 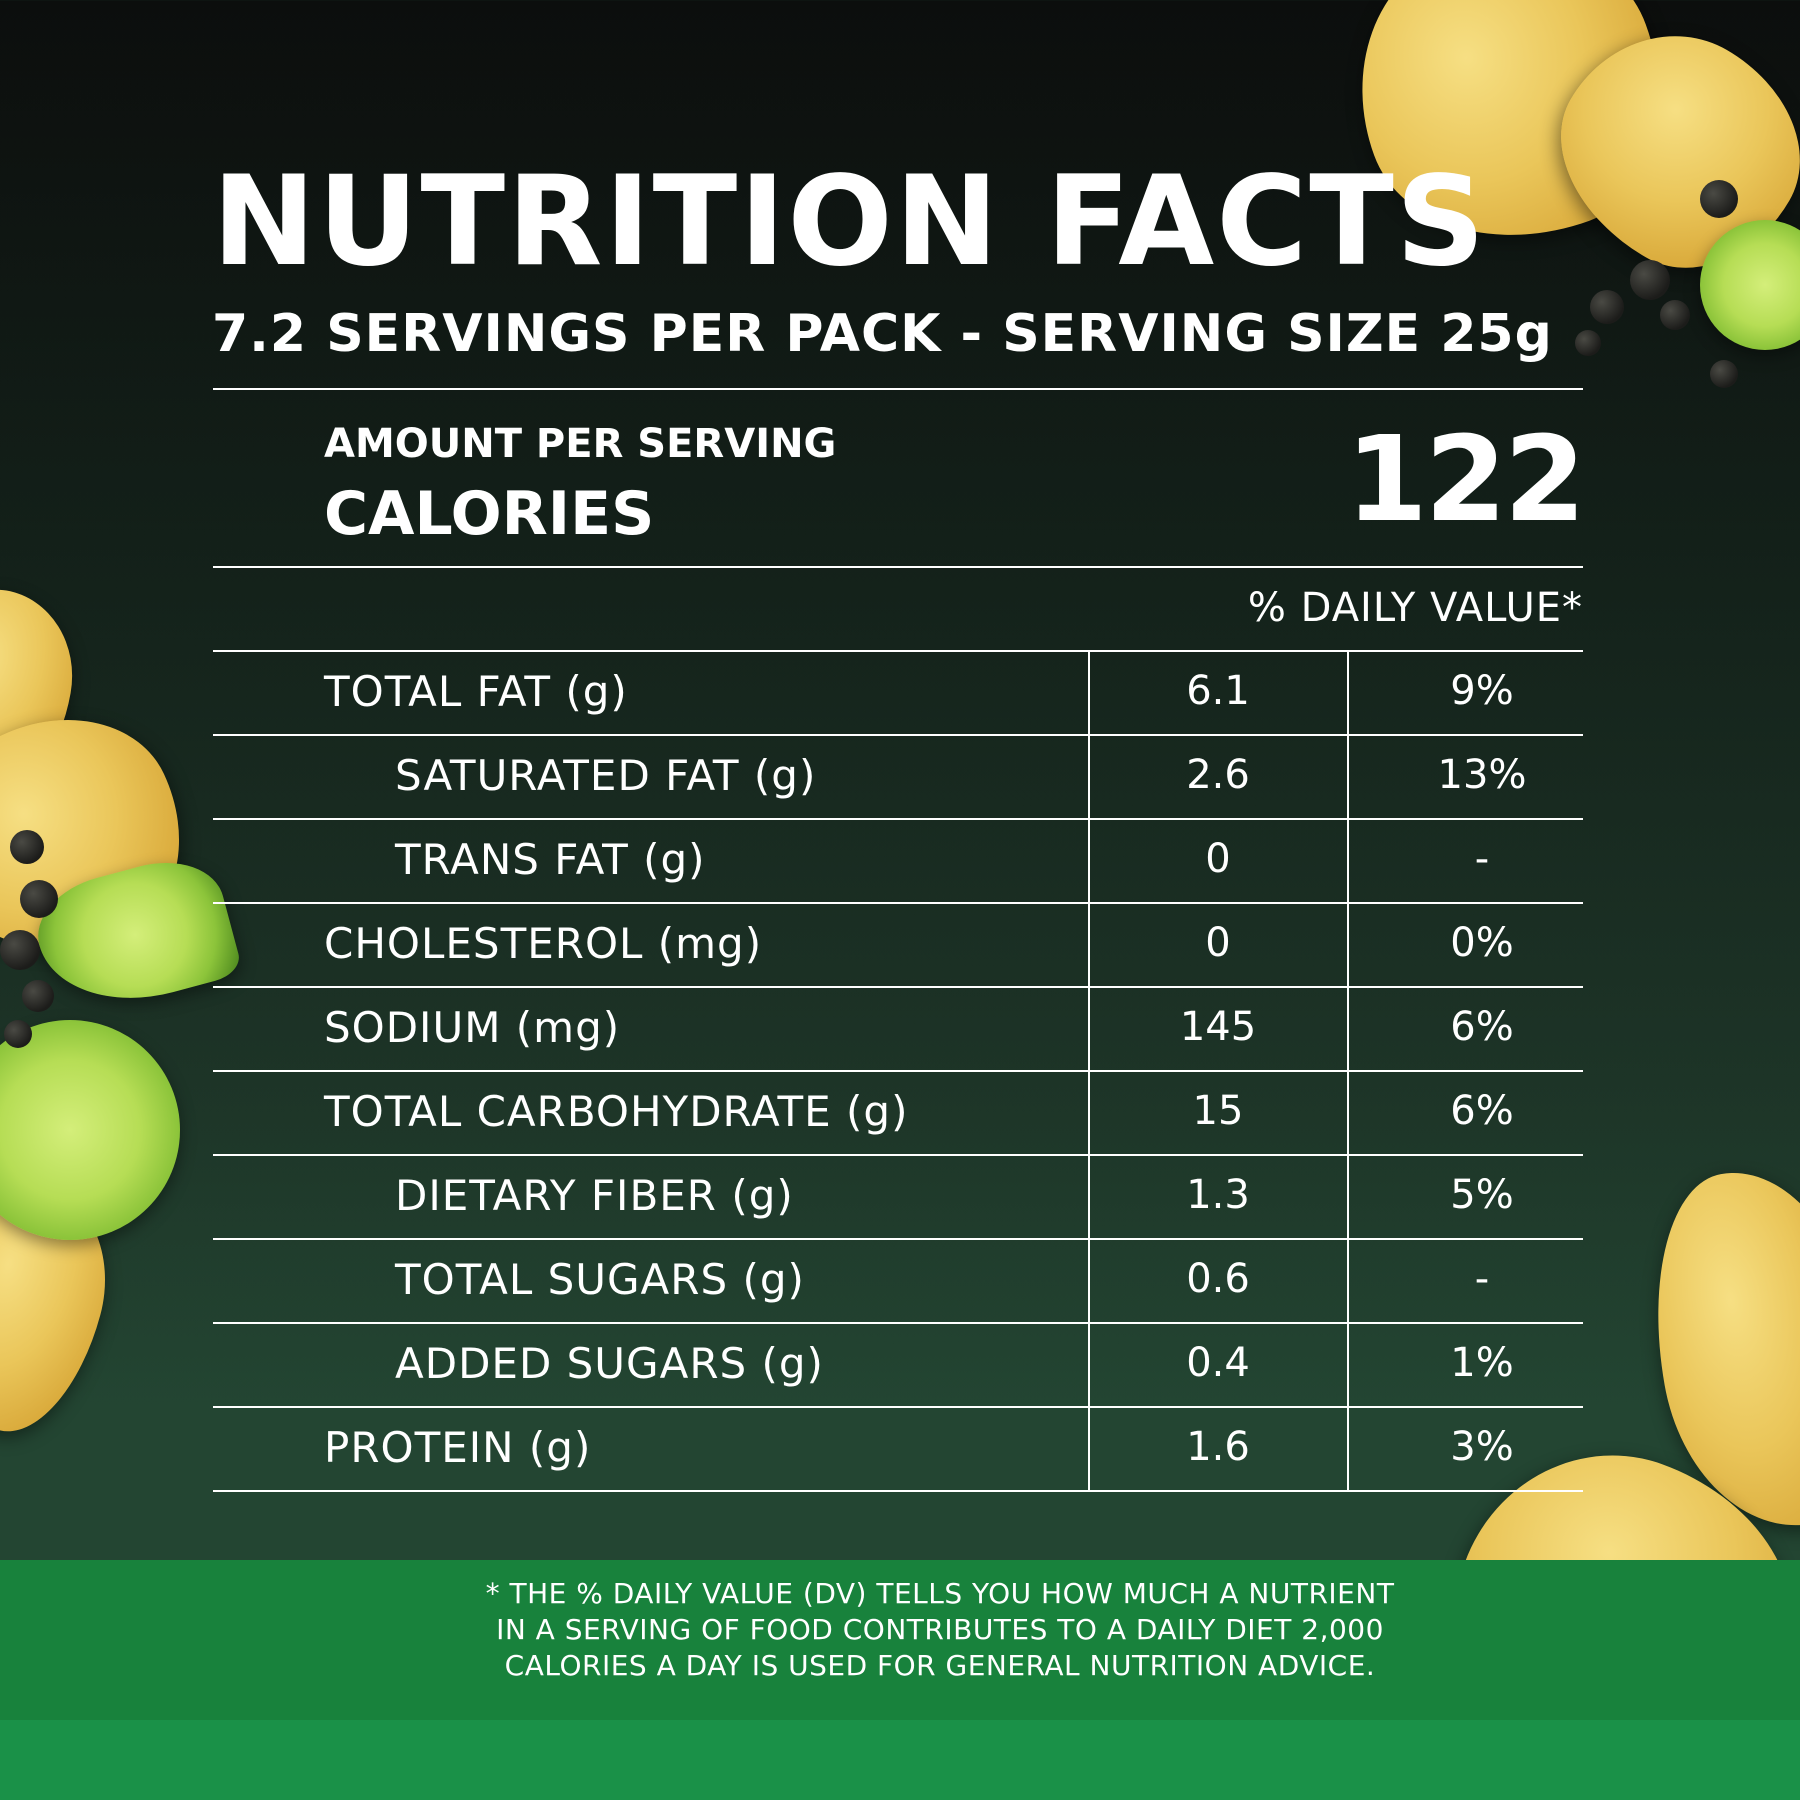 I want to click on nutrient-label: TOTAL CARBOHYDRATE (g), so click(x=616, y=1111).